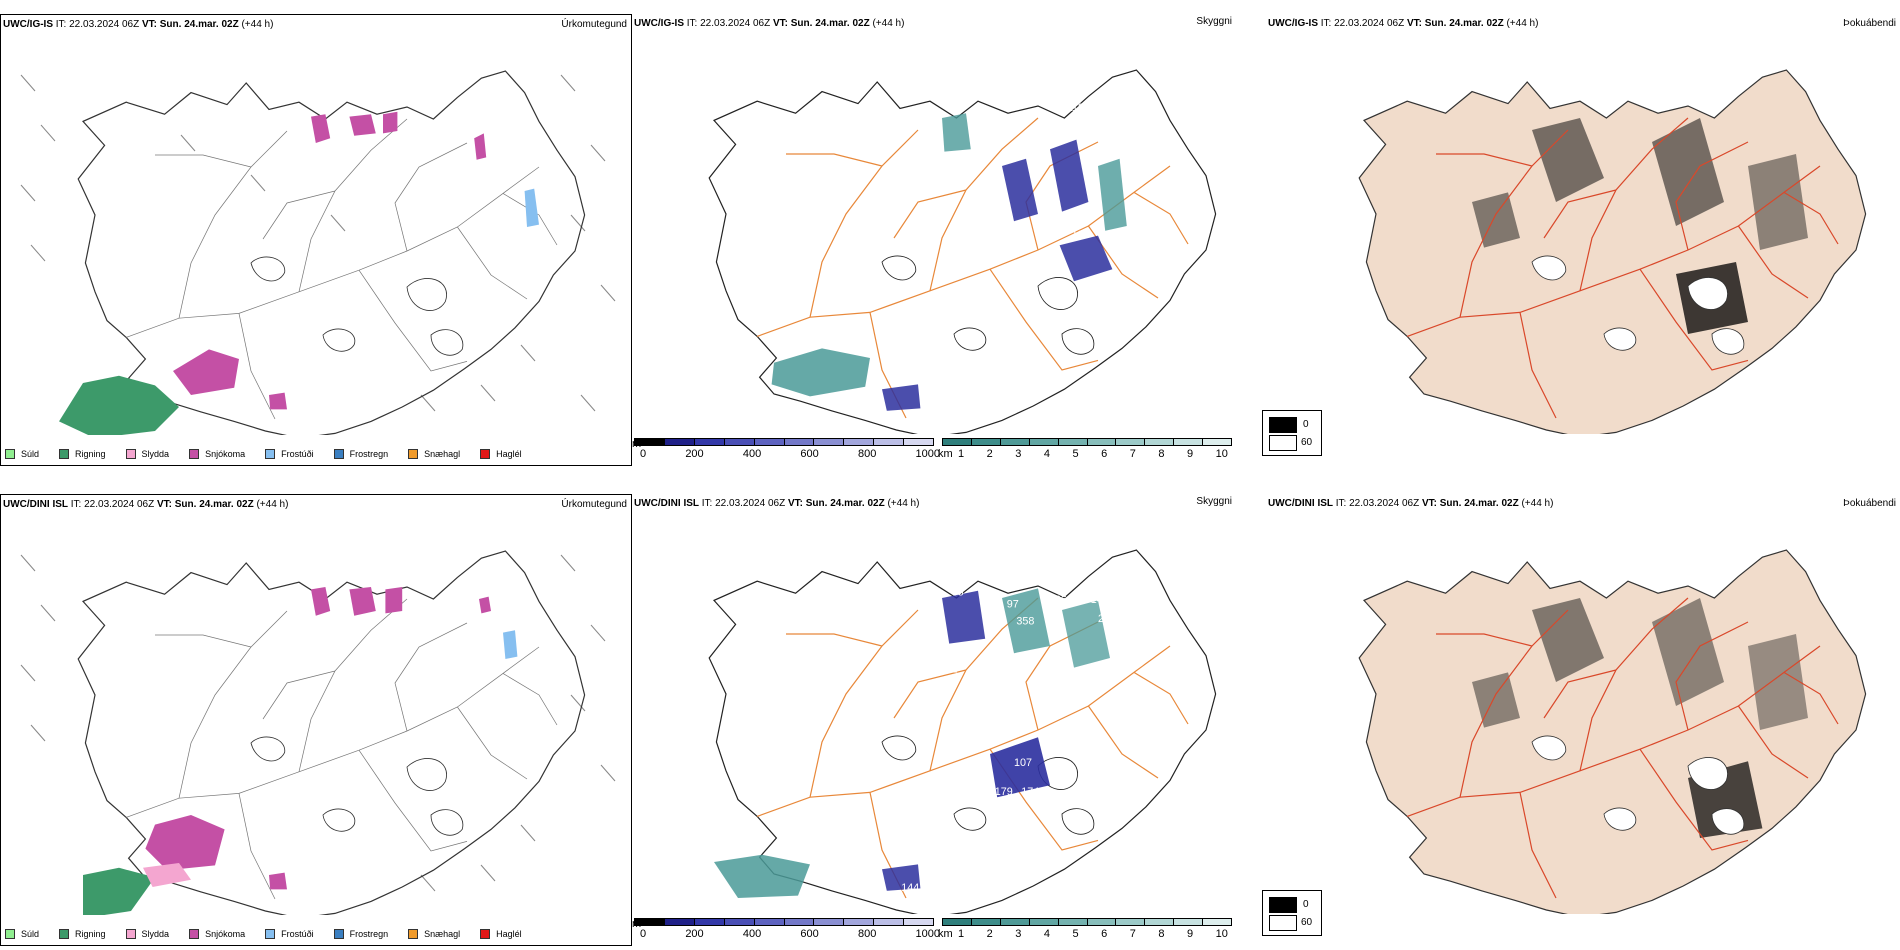  What do you see at coordinates (318, 243) in the screenshot?
I see `wind-barbs` at bounding box center [318, 243].